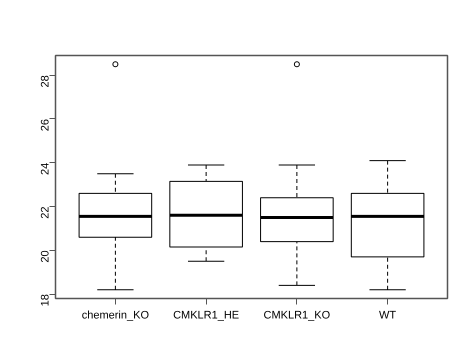 This screenshot has width=474, height=338. I want to click on y-tick-label: 28, so click(46, 81).